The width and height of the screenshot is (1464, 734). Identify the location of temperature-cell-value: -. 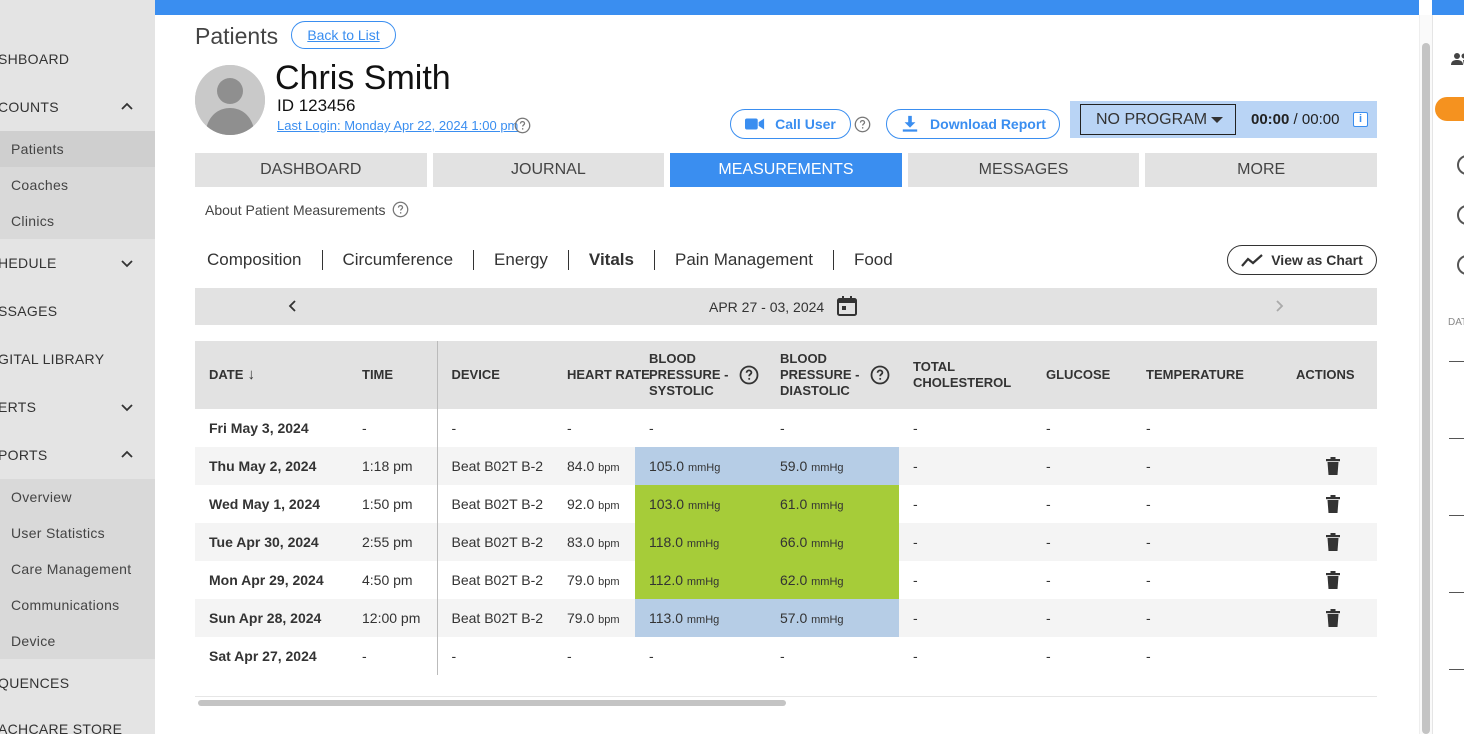
(1148, 466).